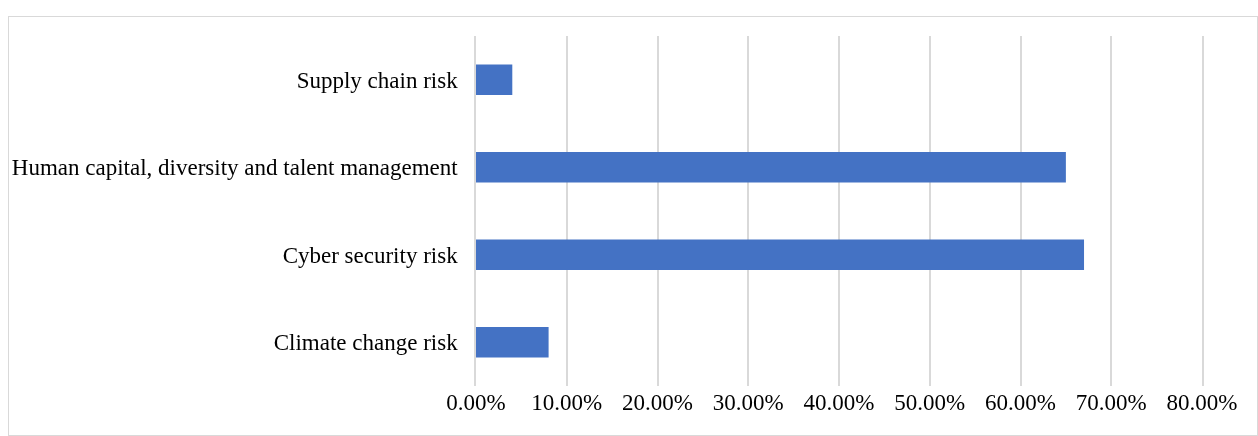 This screenshot has width=1258, height=436. I want to click on x-tick-label: 0.00%, so click(476, 402).